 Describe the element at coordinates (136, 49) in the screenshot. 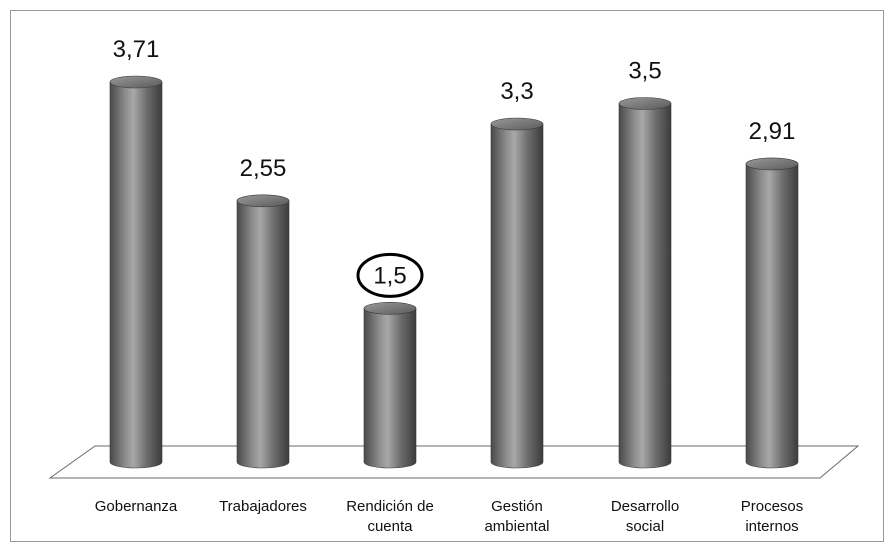

I see `data-label: 3,71` at that location.